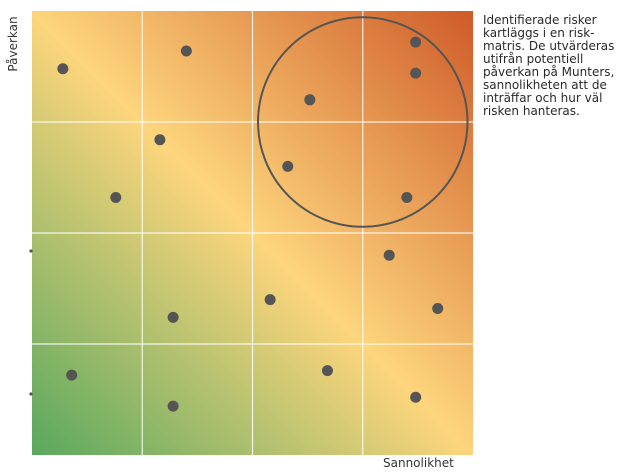 This screenshot has width=637, height=472. Describe the element at coordinates (363, 122) in the screenshot. I see `highlight-circle` at that location.